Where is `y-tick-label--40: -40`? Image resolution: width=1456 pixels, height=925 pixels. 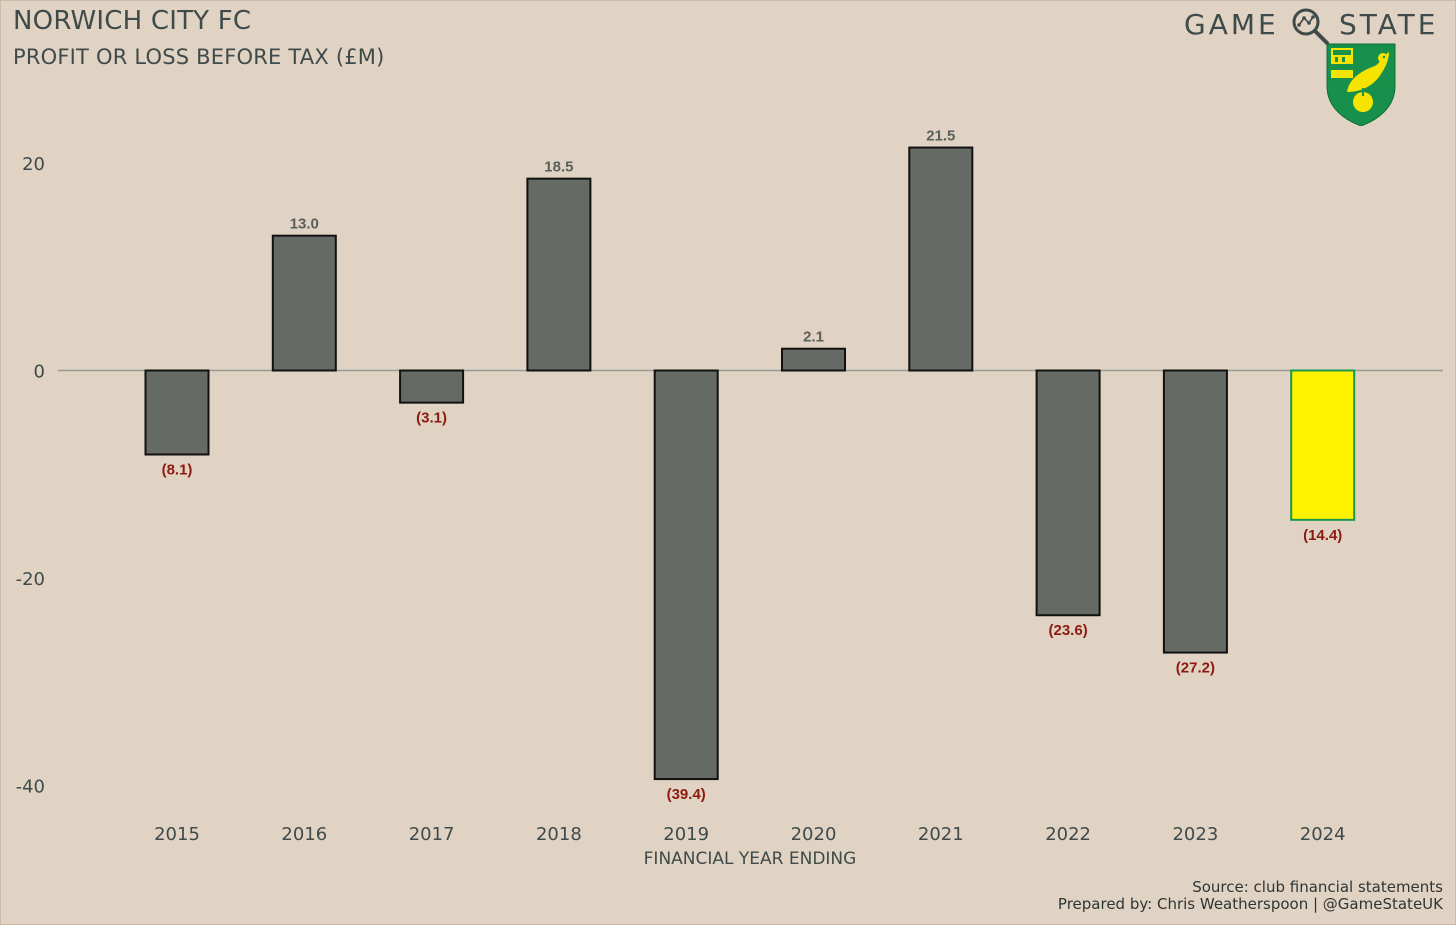
y-tick-label--40: -40 is located at coordinates (30, 786).